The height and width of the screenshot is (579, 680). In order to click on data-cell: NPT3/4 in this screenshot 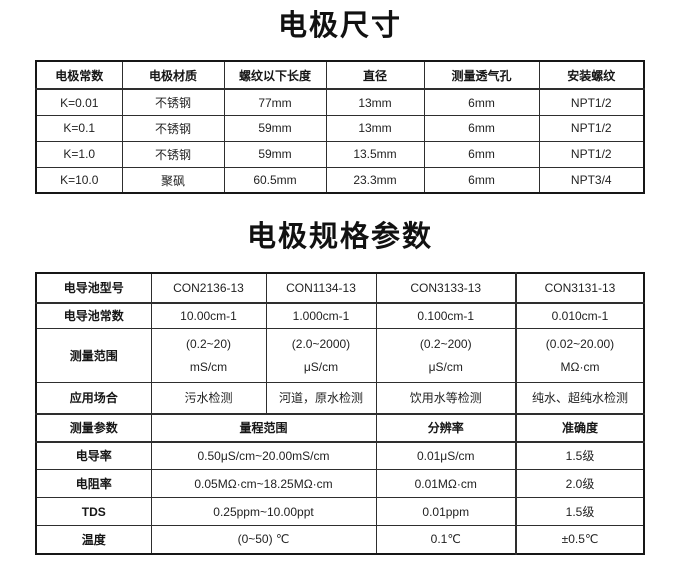, I will do `click(591, 180)`.